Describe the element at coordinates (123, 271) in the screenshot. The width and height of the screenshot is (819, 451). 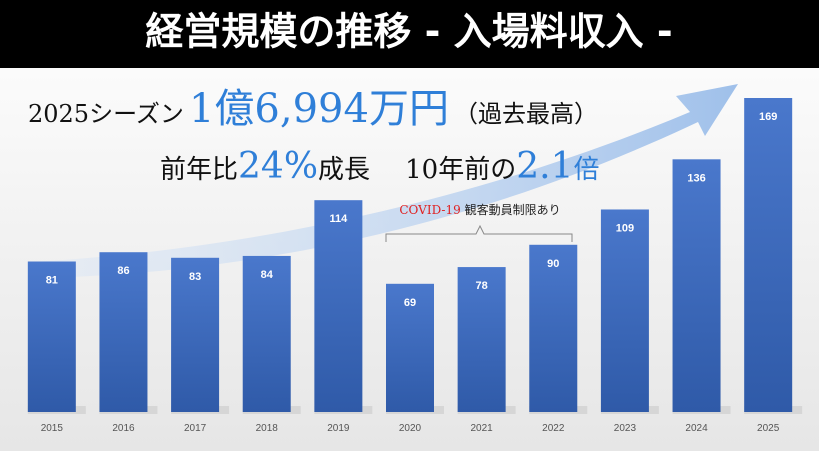
I see `value-label: 86` at that location.